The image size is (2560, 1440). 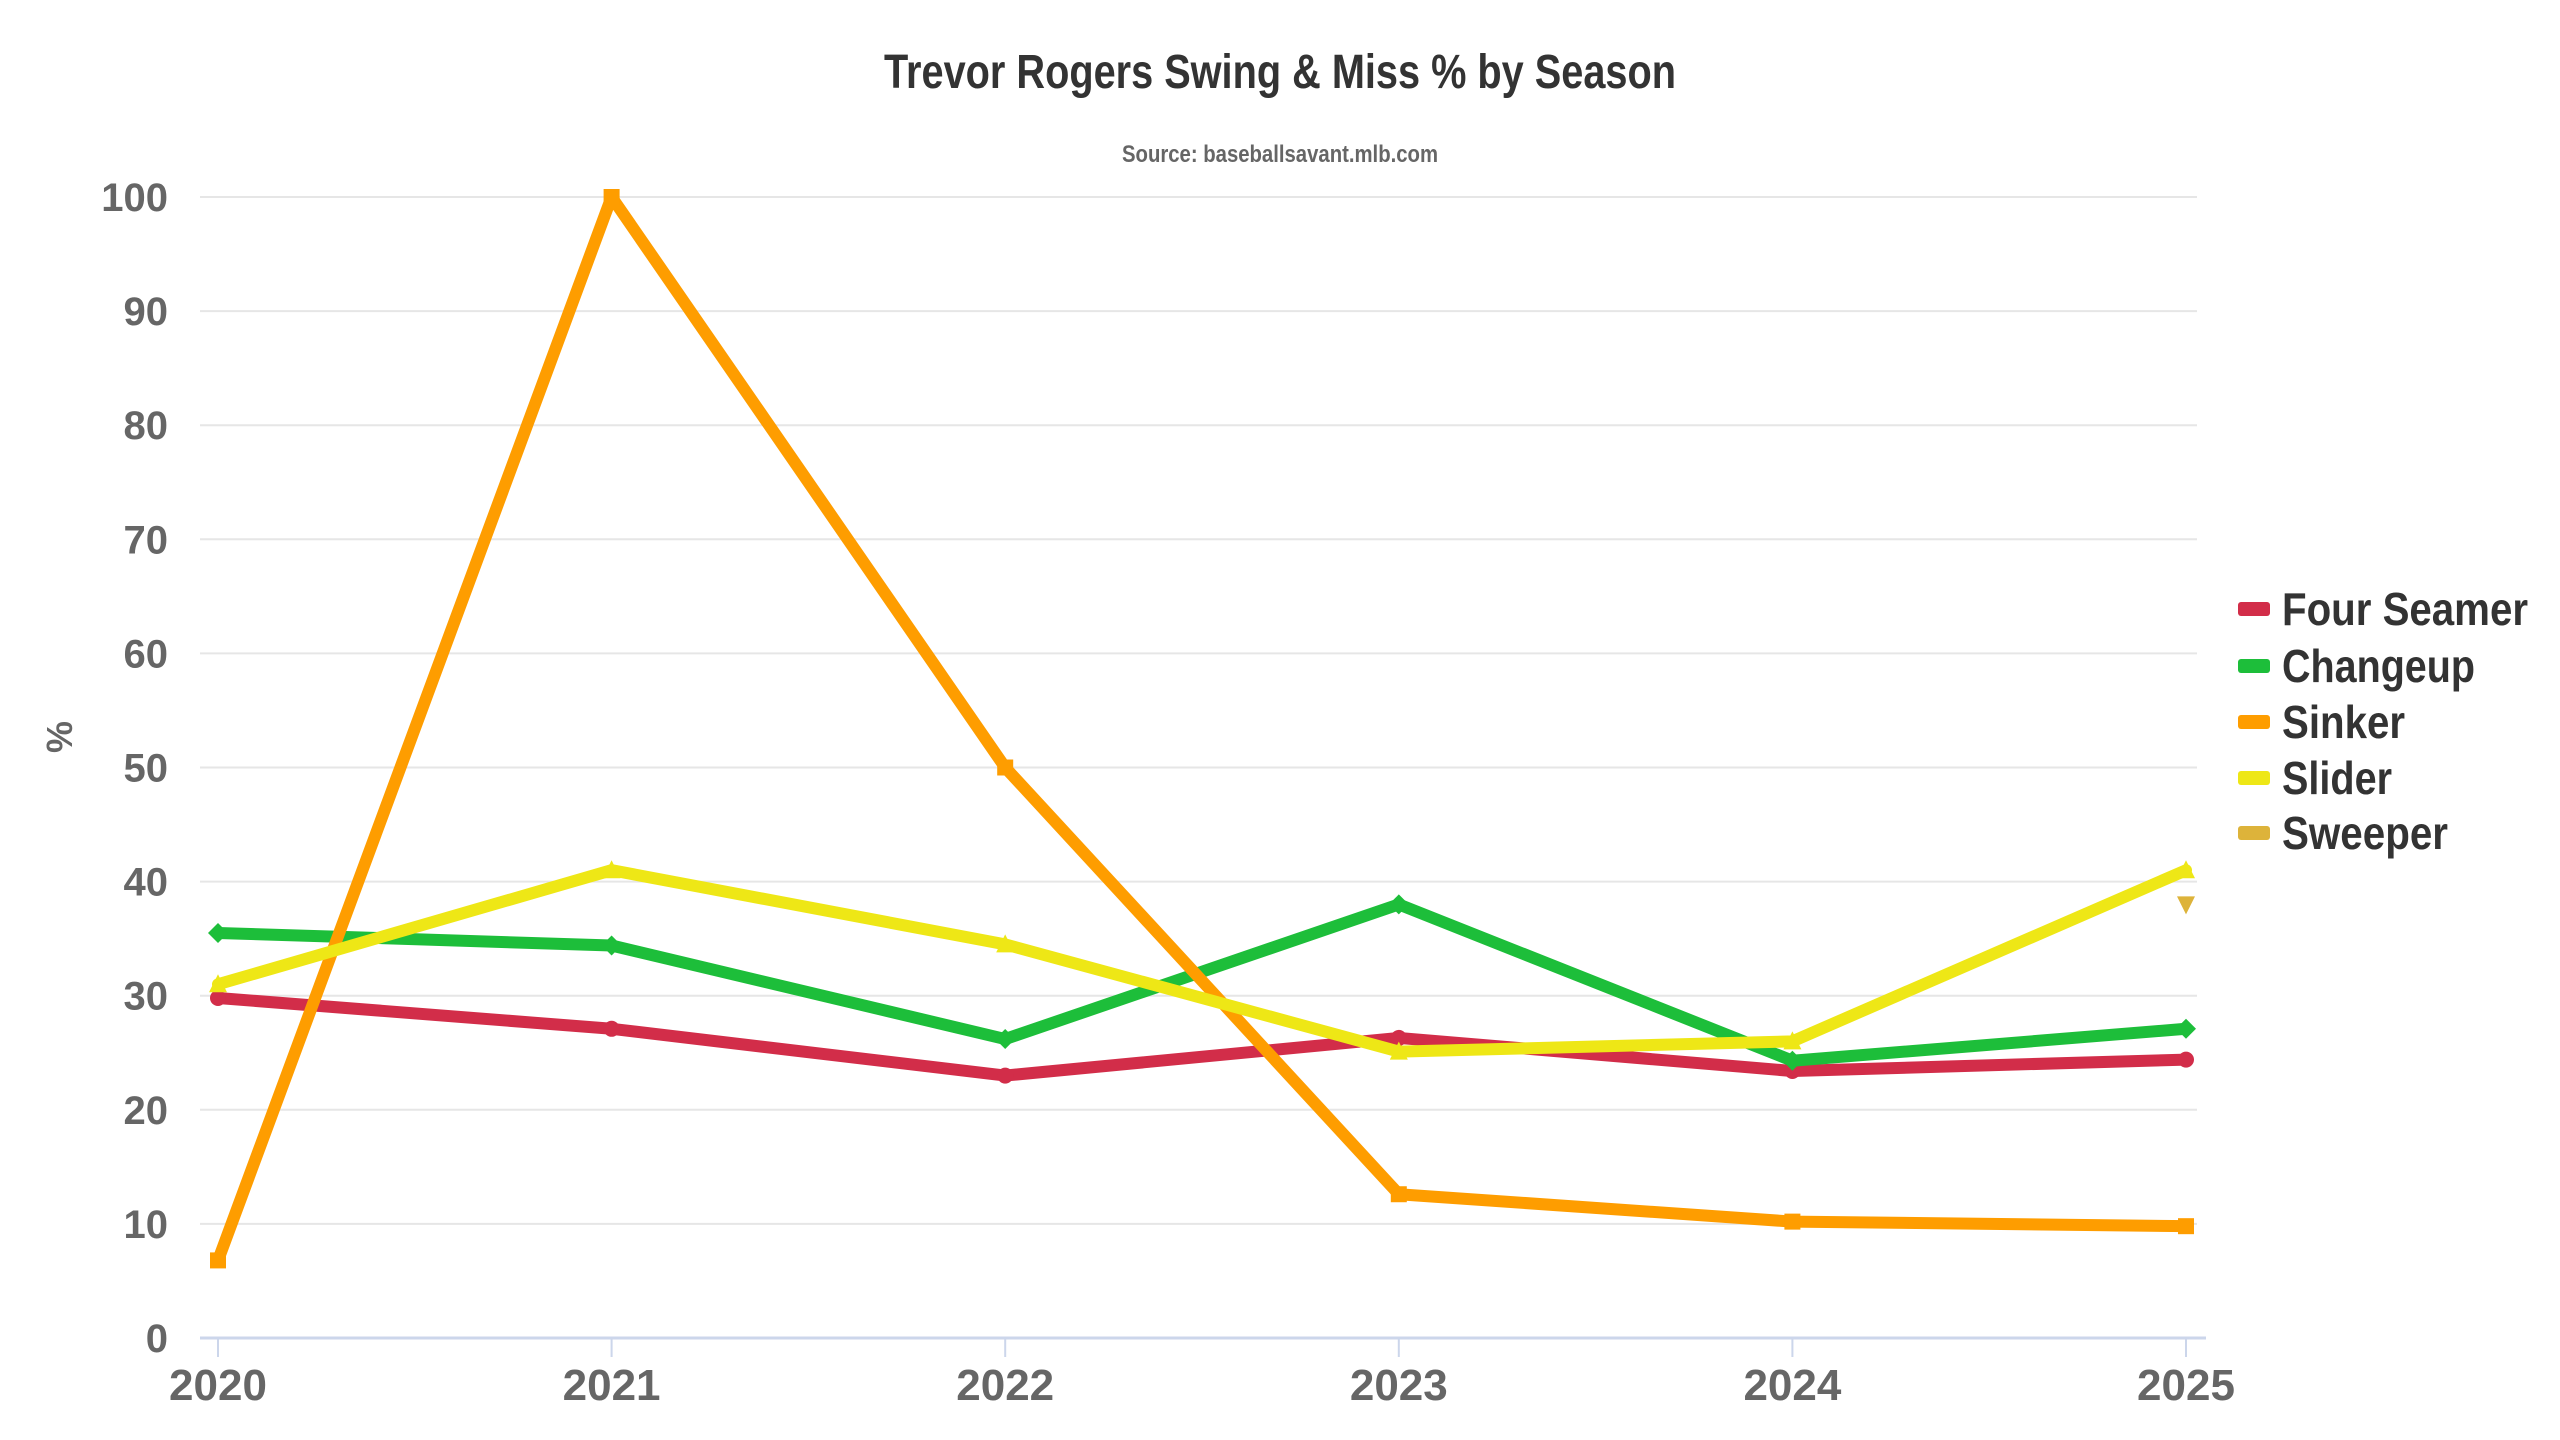 I want to click on series-four-seamer, so click(x=1202, y=1036).